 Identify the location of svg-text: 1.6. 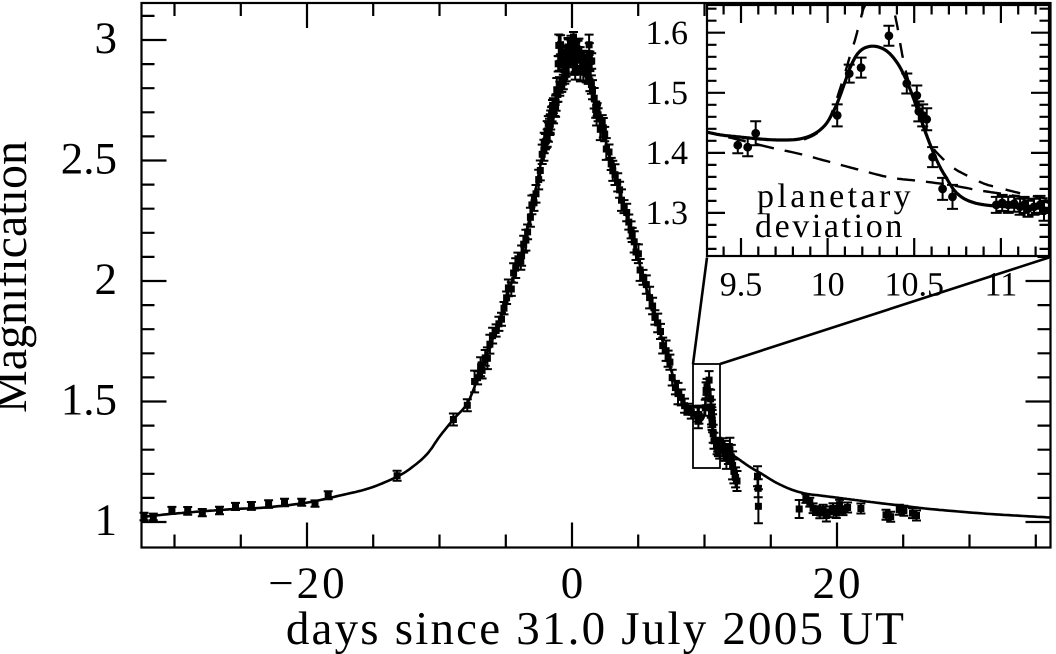
(667, 33).